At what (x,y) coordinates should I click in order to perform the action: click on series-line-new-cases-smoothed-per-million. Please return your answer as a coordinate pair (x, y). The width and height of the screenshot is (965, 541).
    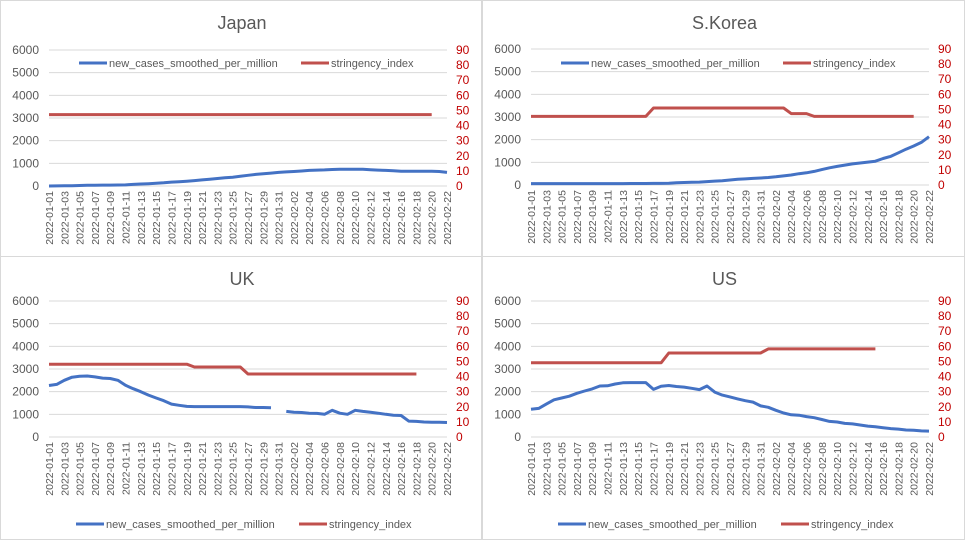
    Looking at the image, I should click on (730, 407).